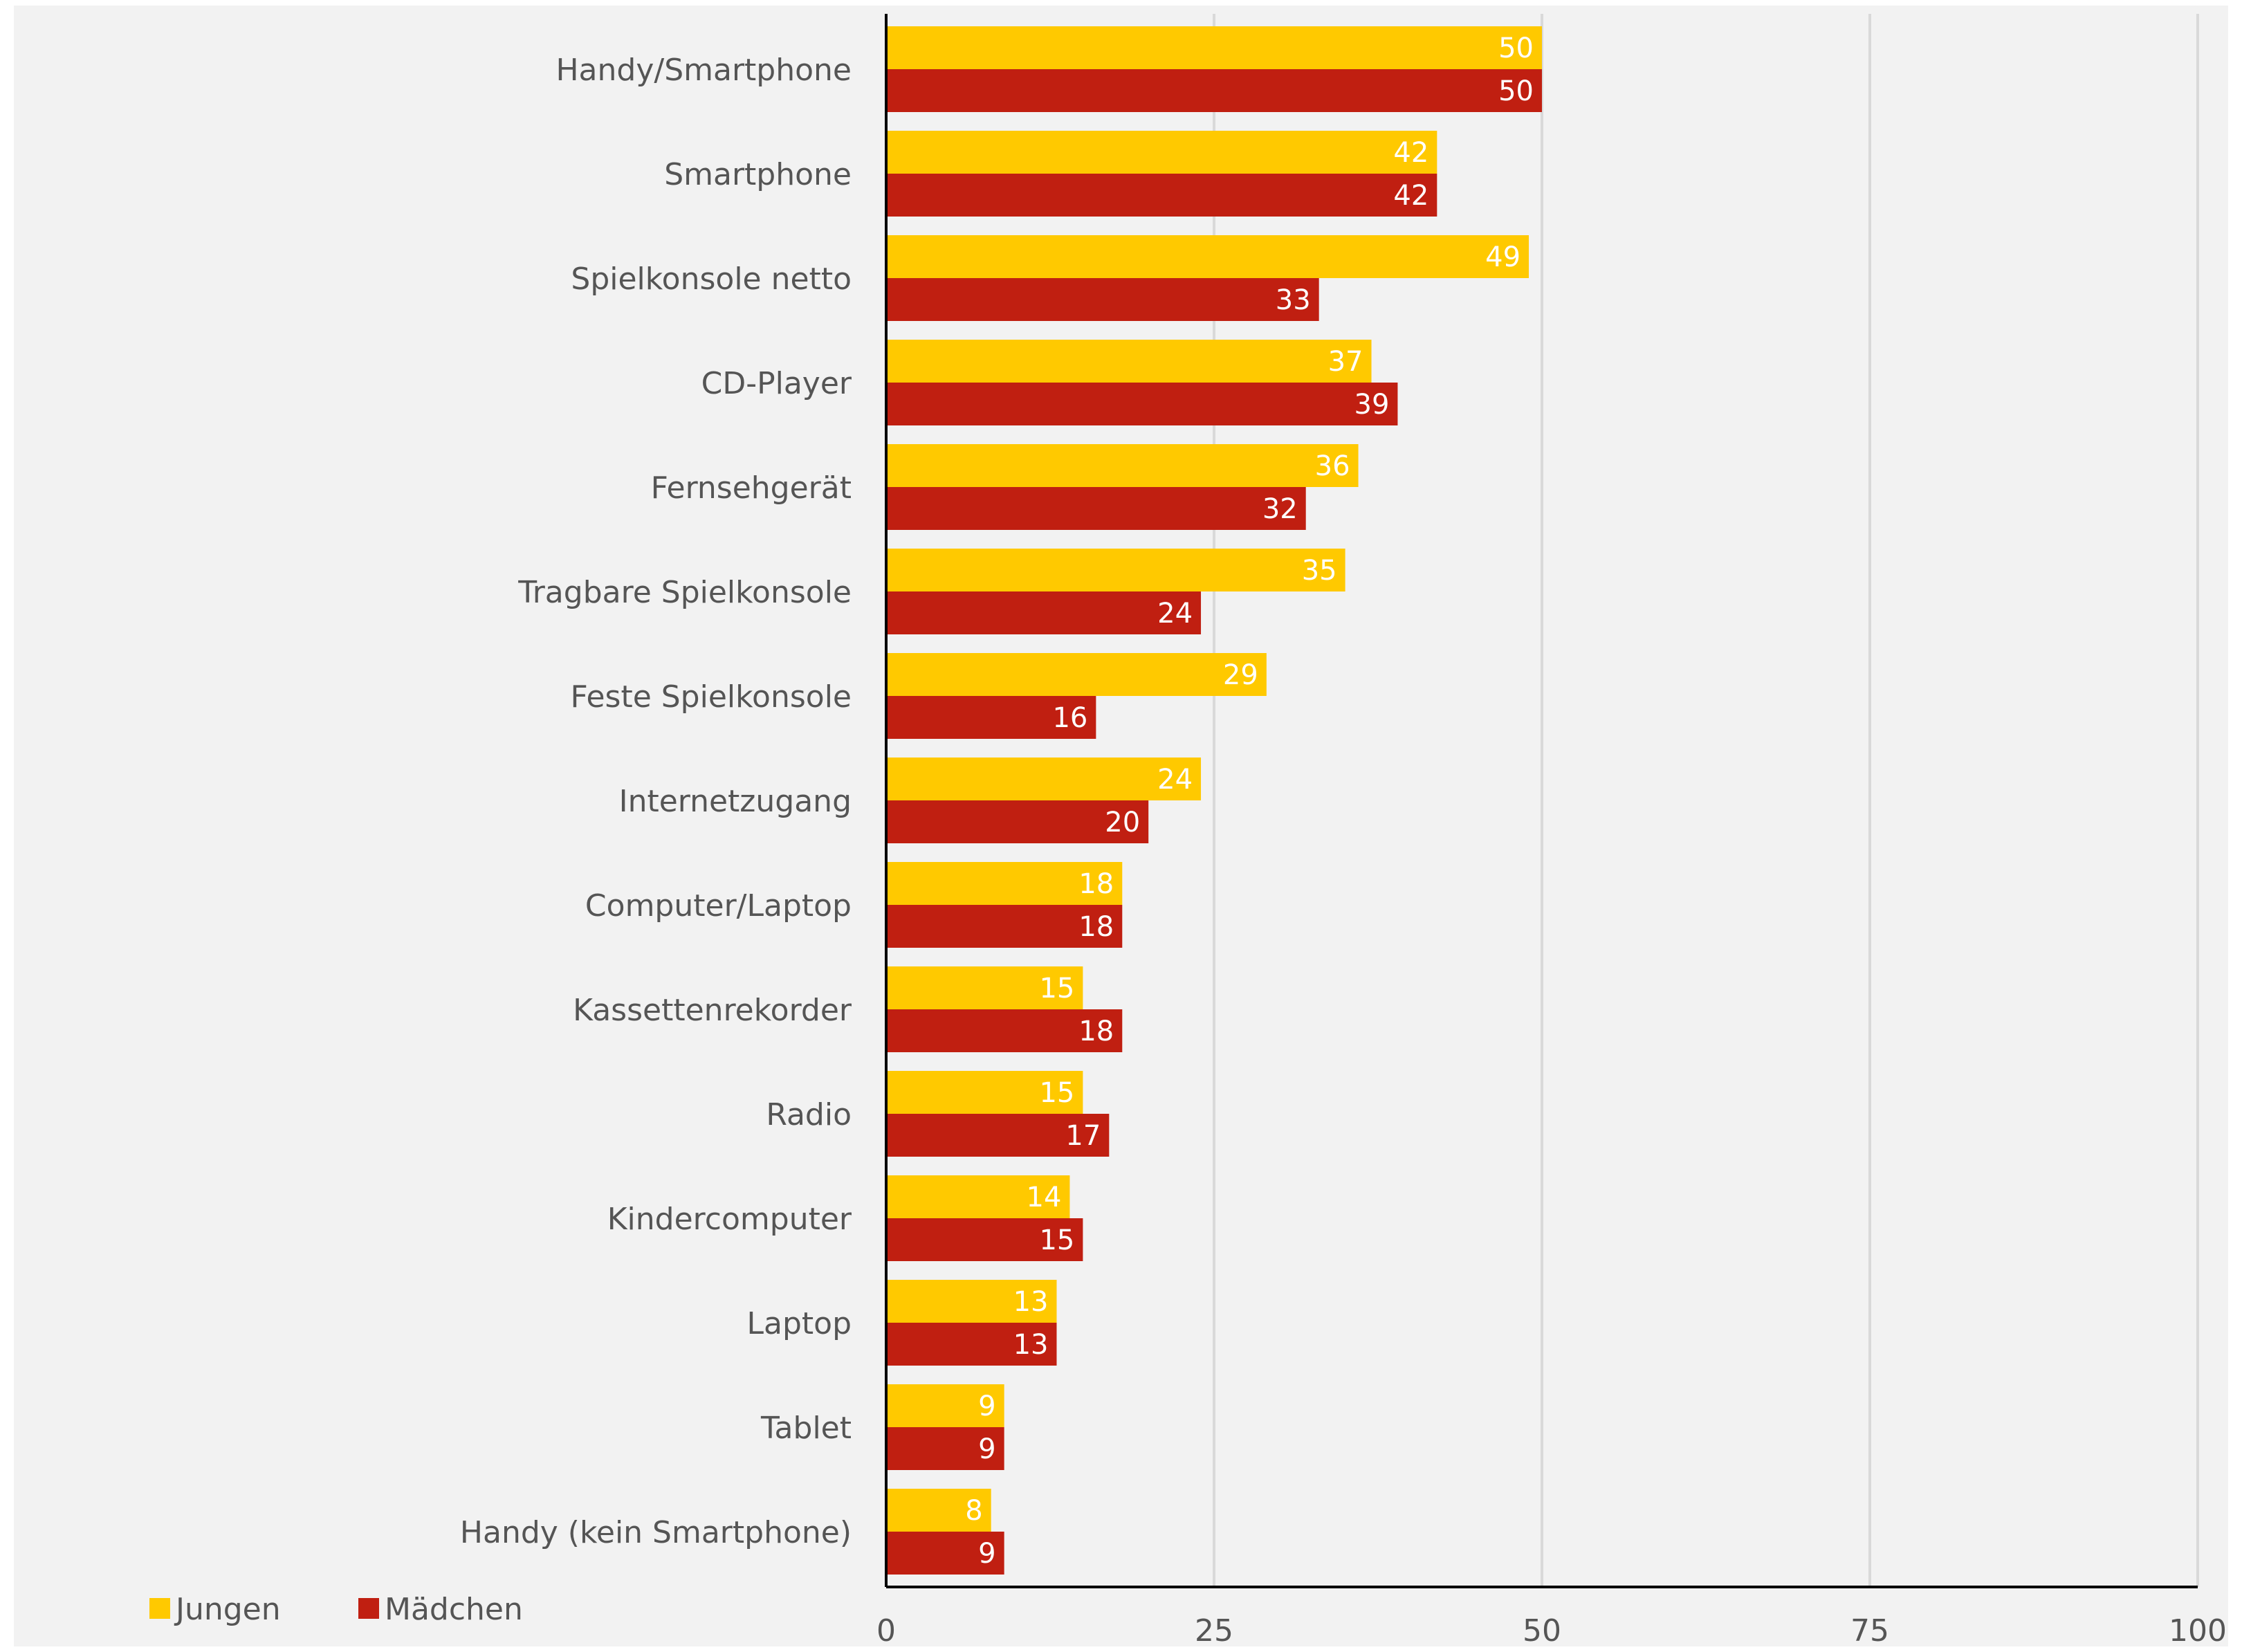  What do you see at coordinates (752, 488) in the screenshot?
I see `category-label: Fernsehgerät` at bounding box center [752, 488].